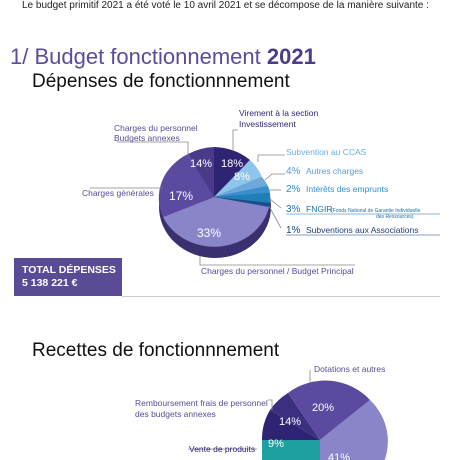 The width and height of the screenshot is (460, 460). I want to click on label-assoc: Subventions aux Associations, so click(362, 230).